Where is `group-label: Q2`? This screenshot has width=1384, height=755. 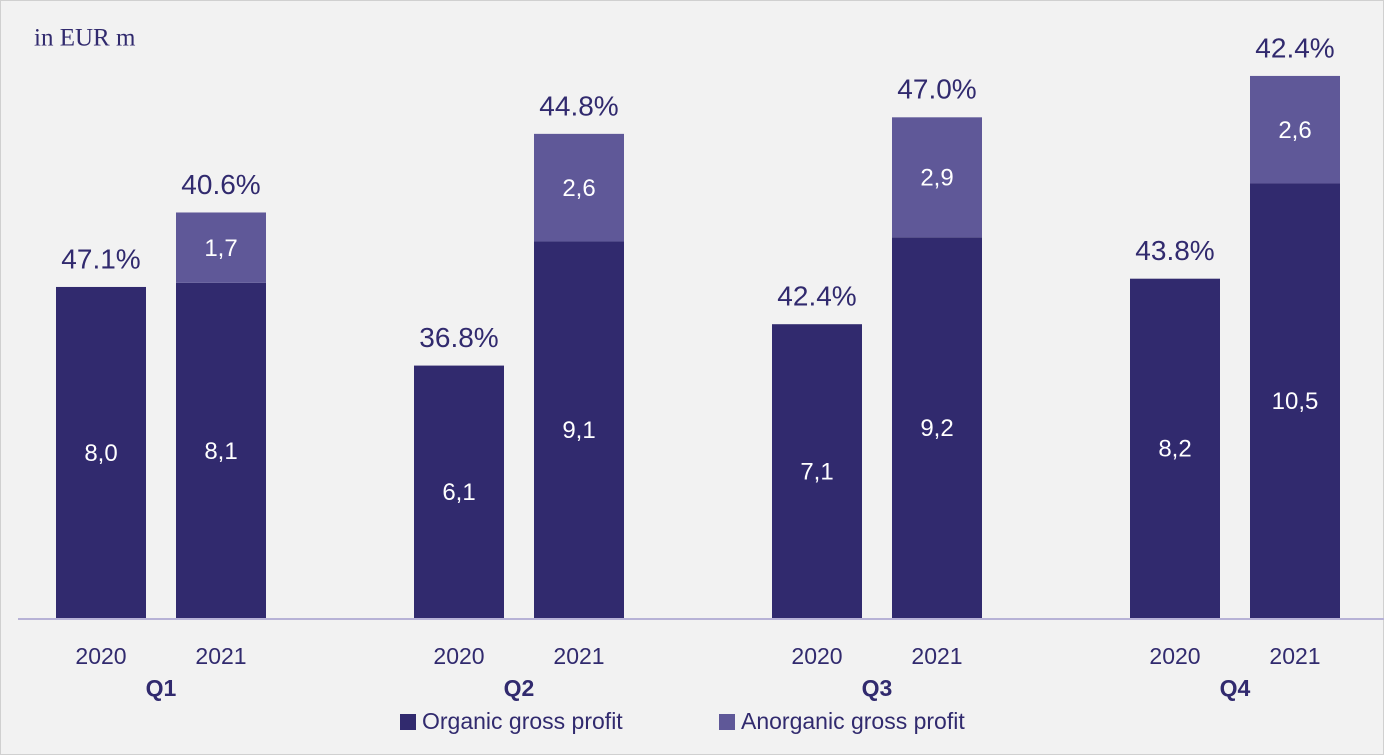 group-label: Q2 is located at coordinates (519, 688).